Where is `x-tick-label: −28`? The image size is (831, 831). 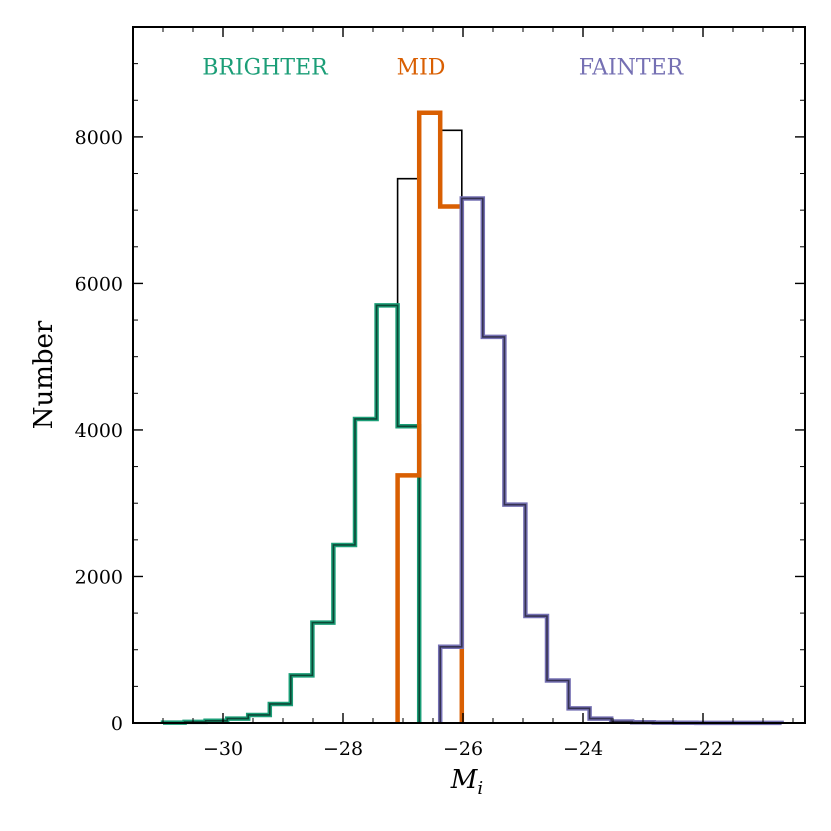
x-tick-label: −28 is located at coordinates (343, 749).